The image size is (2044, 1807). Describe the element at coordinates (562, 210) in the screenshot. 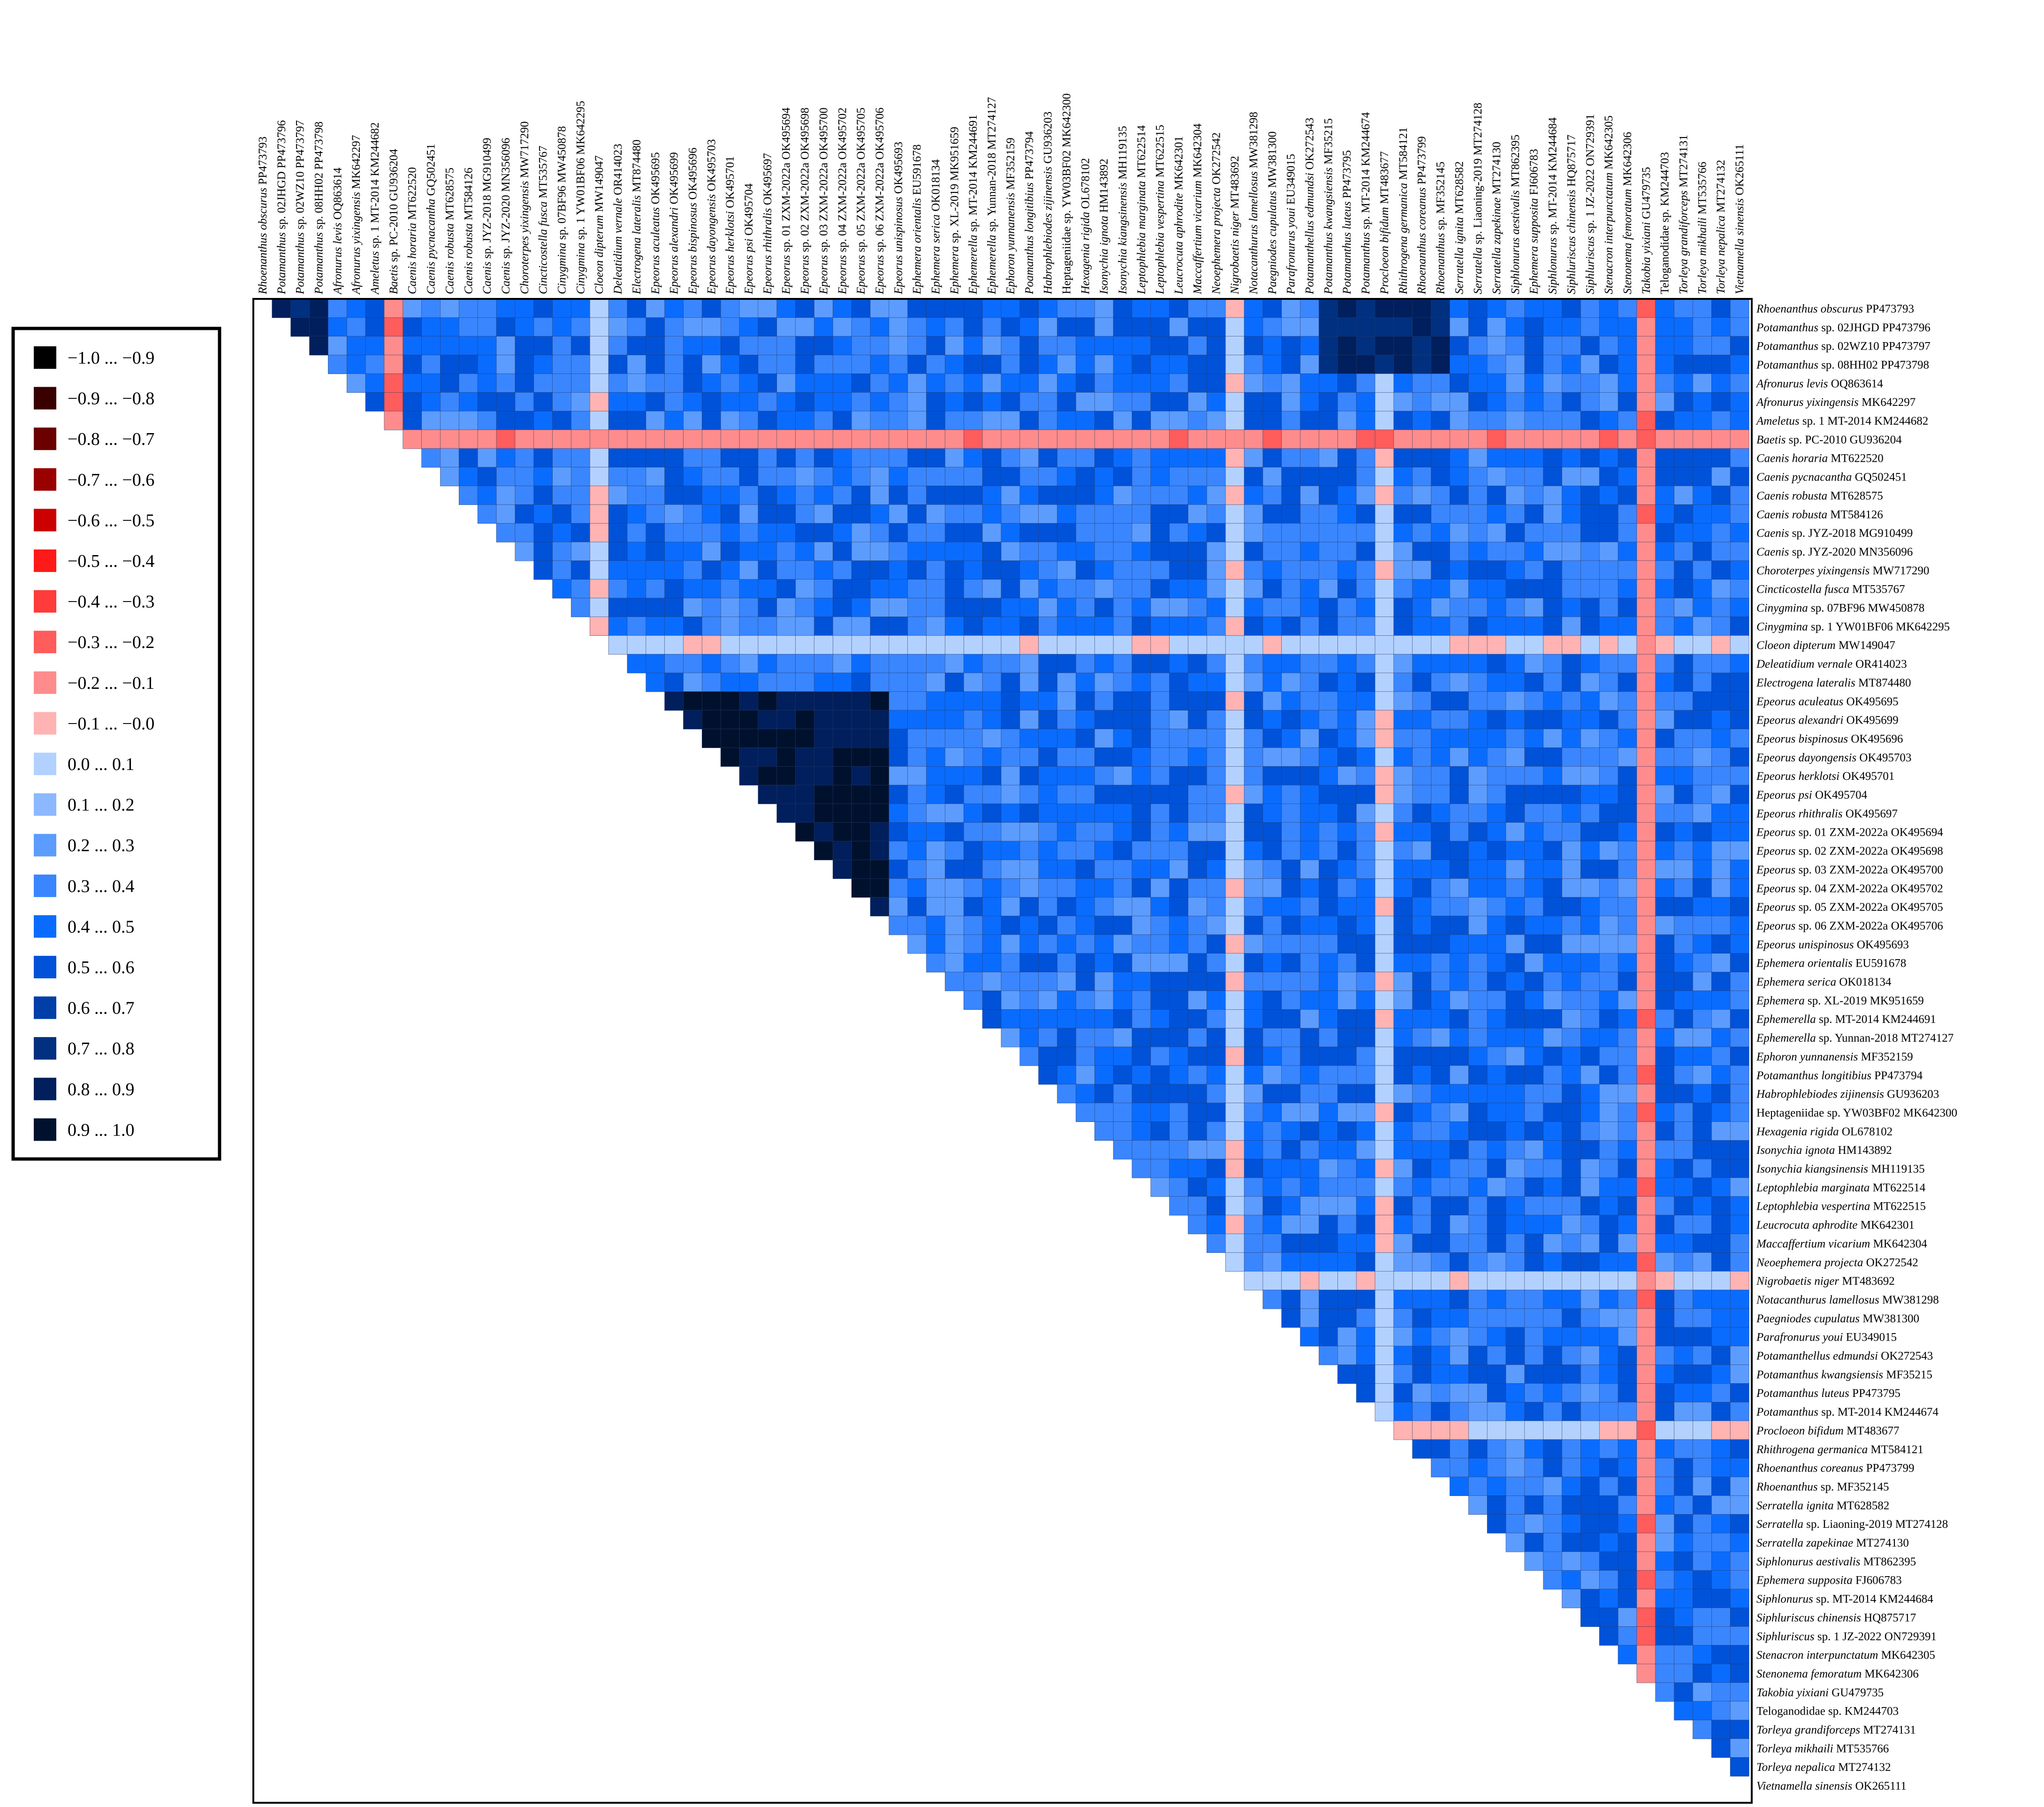

I see `column-label: Cinygmina sp. 07BF96 MW450878` at that location.